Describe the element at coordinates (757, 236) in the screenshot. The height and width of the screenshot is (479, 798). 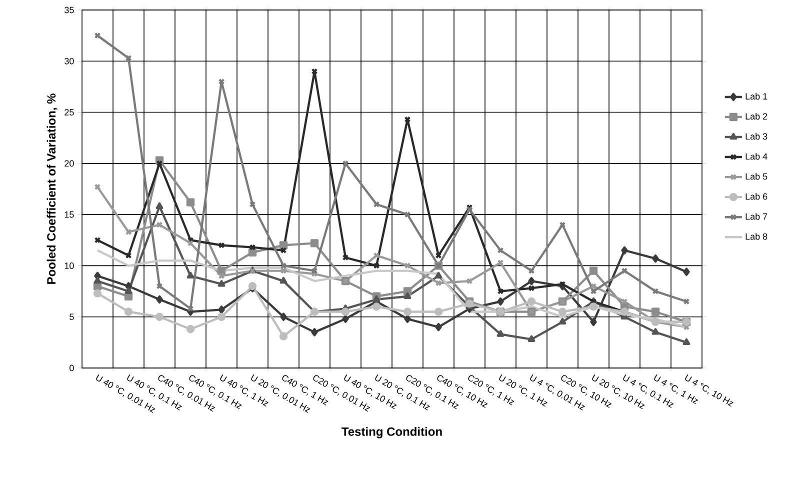
I see `legend-label: Lab 8` at that location.